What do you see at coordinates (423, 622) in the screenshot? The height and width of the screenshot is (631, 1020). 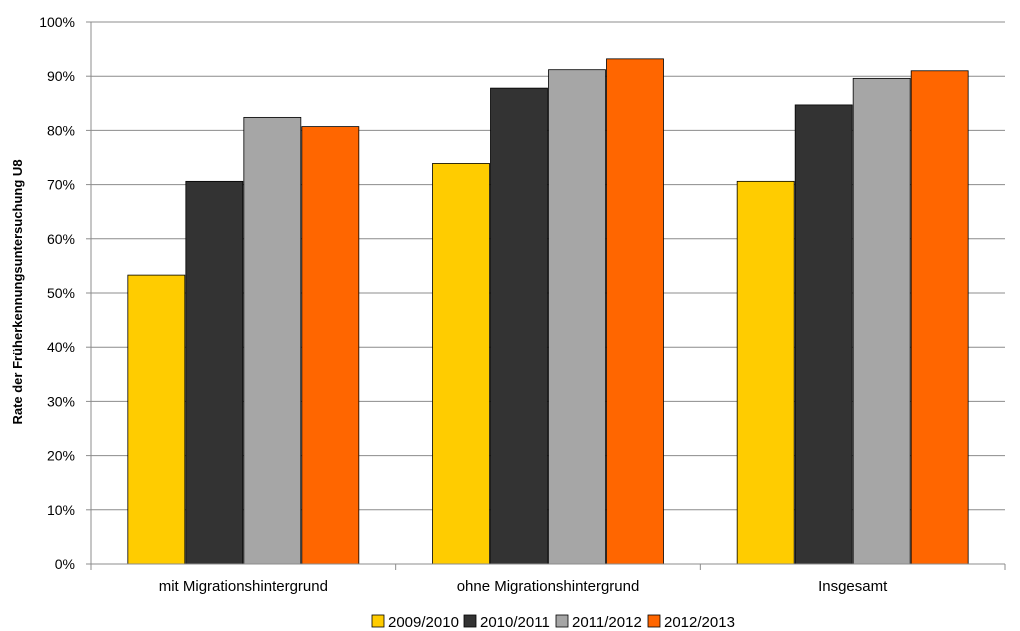 I see `legend-label: 2009/2010` at bounding box center [423, 622].